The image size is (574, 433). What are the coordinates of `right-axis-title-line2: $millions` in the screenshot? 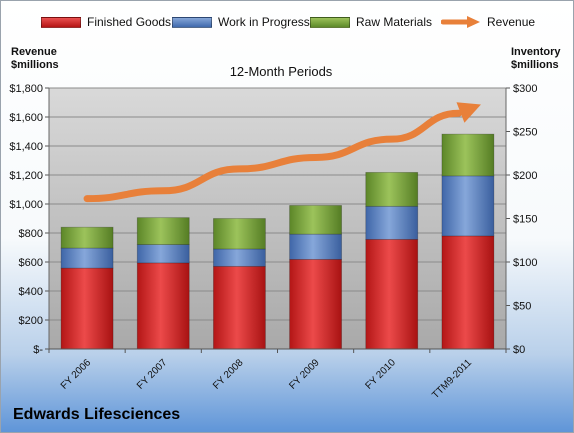 It's located at (535, 65).